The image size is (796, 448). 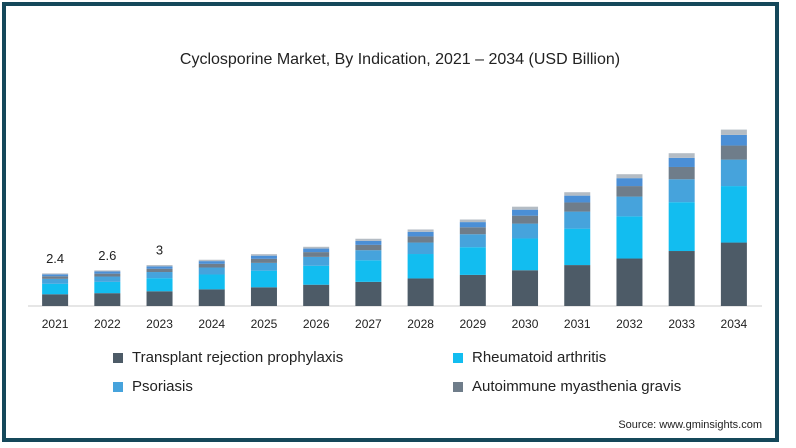 What do you see at coordinates (55, 324) in the screenshot?
I see `x-tick-label: 2021` at bounding box center [55, 324].